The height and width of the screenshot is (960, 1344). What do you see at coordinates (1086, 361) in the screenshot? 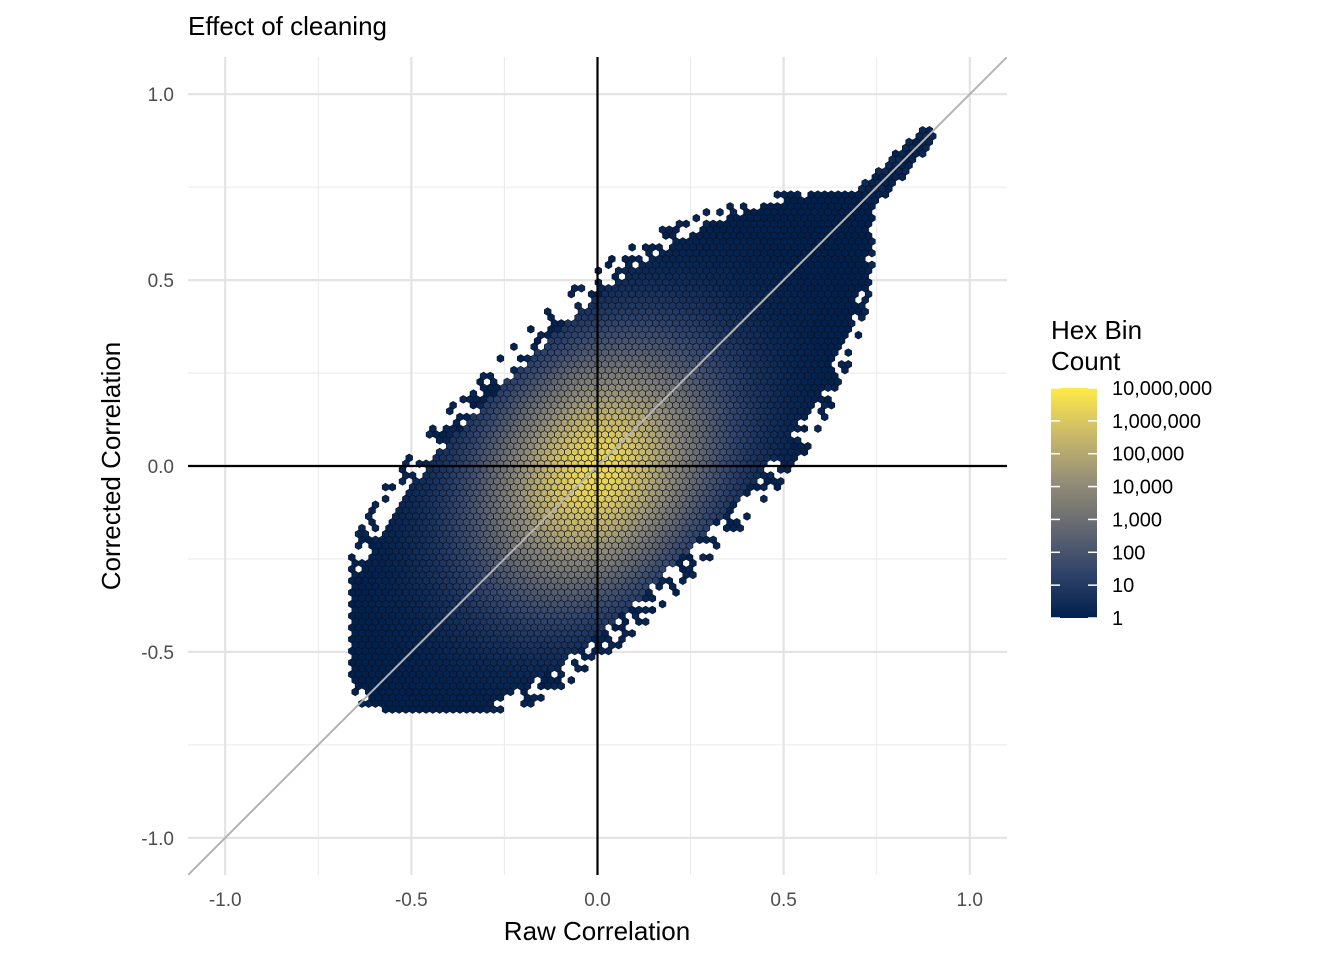
I see `legend-title-line-2: Count` at bounding box center [1086, 361].